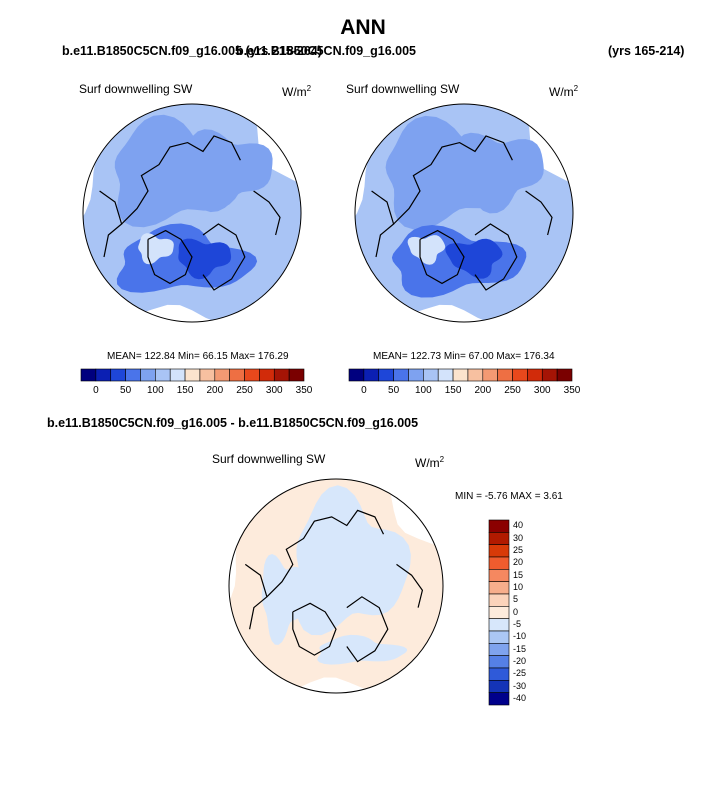 Image resolution: width=726 pixels, height=798 pixels. I want to click on panel3-variable: Surf downwelling SW, so click(269, 459).